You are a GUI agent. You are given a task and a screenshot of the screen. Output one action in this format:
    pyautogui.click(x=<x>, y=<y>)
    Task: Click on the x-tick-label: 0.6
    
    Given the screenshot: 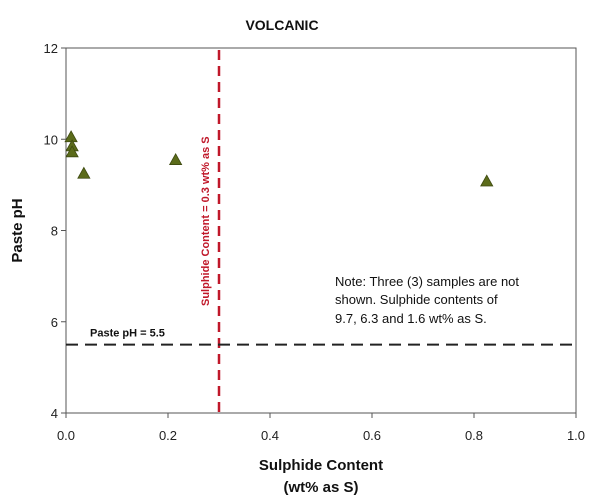 What is the action you would take?
    pyautogui.click(x=372, y=435)
    